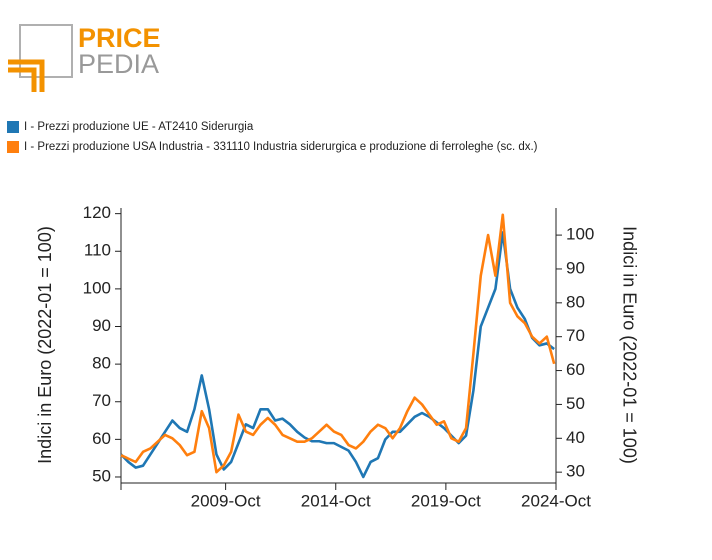 The height and width of the screenshot is (560, 712). What do you see at coordinates (226, 500) in the screenshot?
I see `x-tick-label: 2009-Oct` at bounding box center [226, 500].